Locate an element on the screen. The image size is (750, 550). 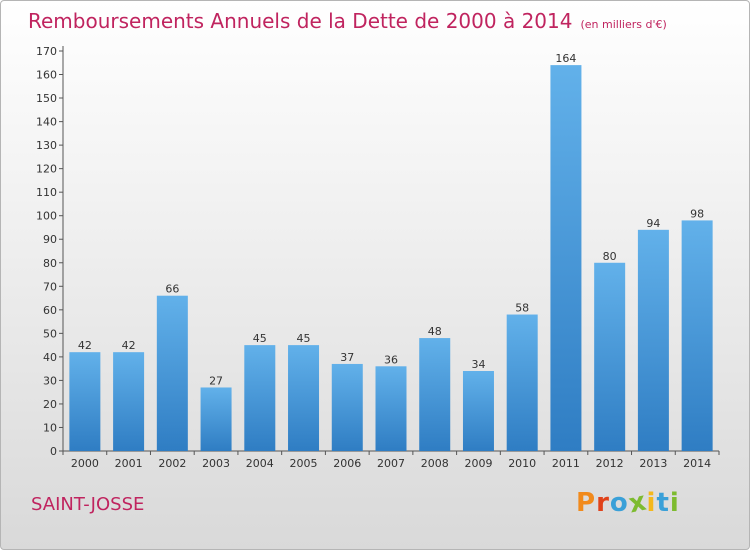
y-tick-label: 50 is located at coordinates (50, 333).